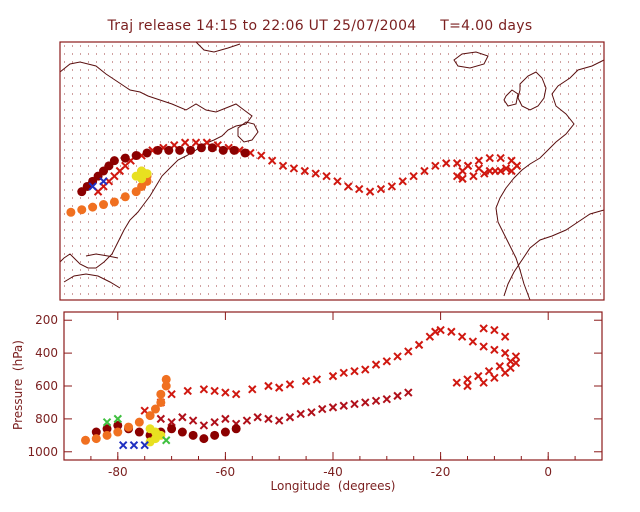 Image resolution: width=640 pixels, height=512 pixels. What do you see at coordinates (226, 472) in the screenshot?
I see `x-tick-label: -60` at bounding box center [226, 472].